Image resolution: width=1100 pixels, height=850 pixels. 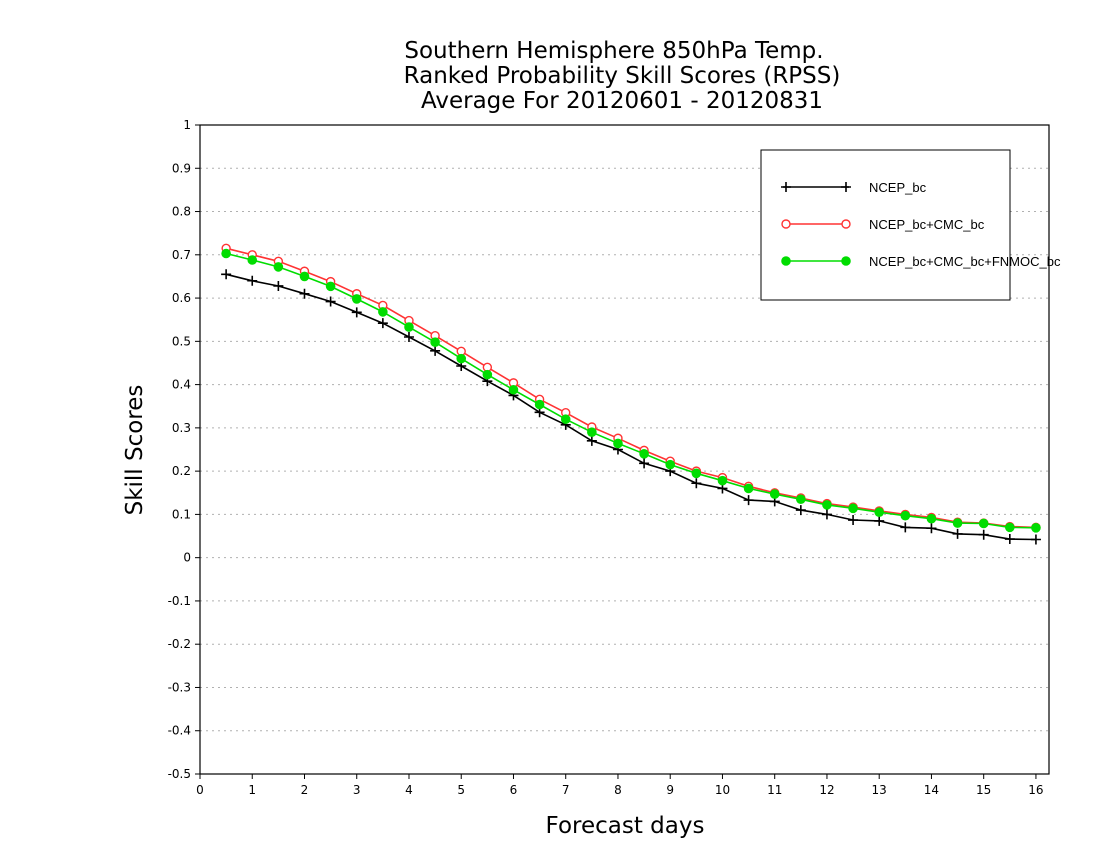 I want to click on y-tick-label: 0.9, so click(x=181, y=168).